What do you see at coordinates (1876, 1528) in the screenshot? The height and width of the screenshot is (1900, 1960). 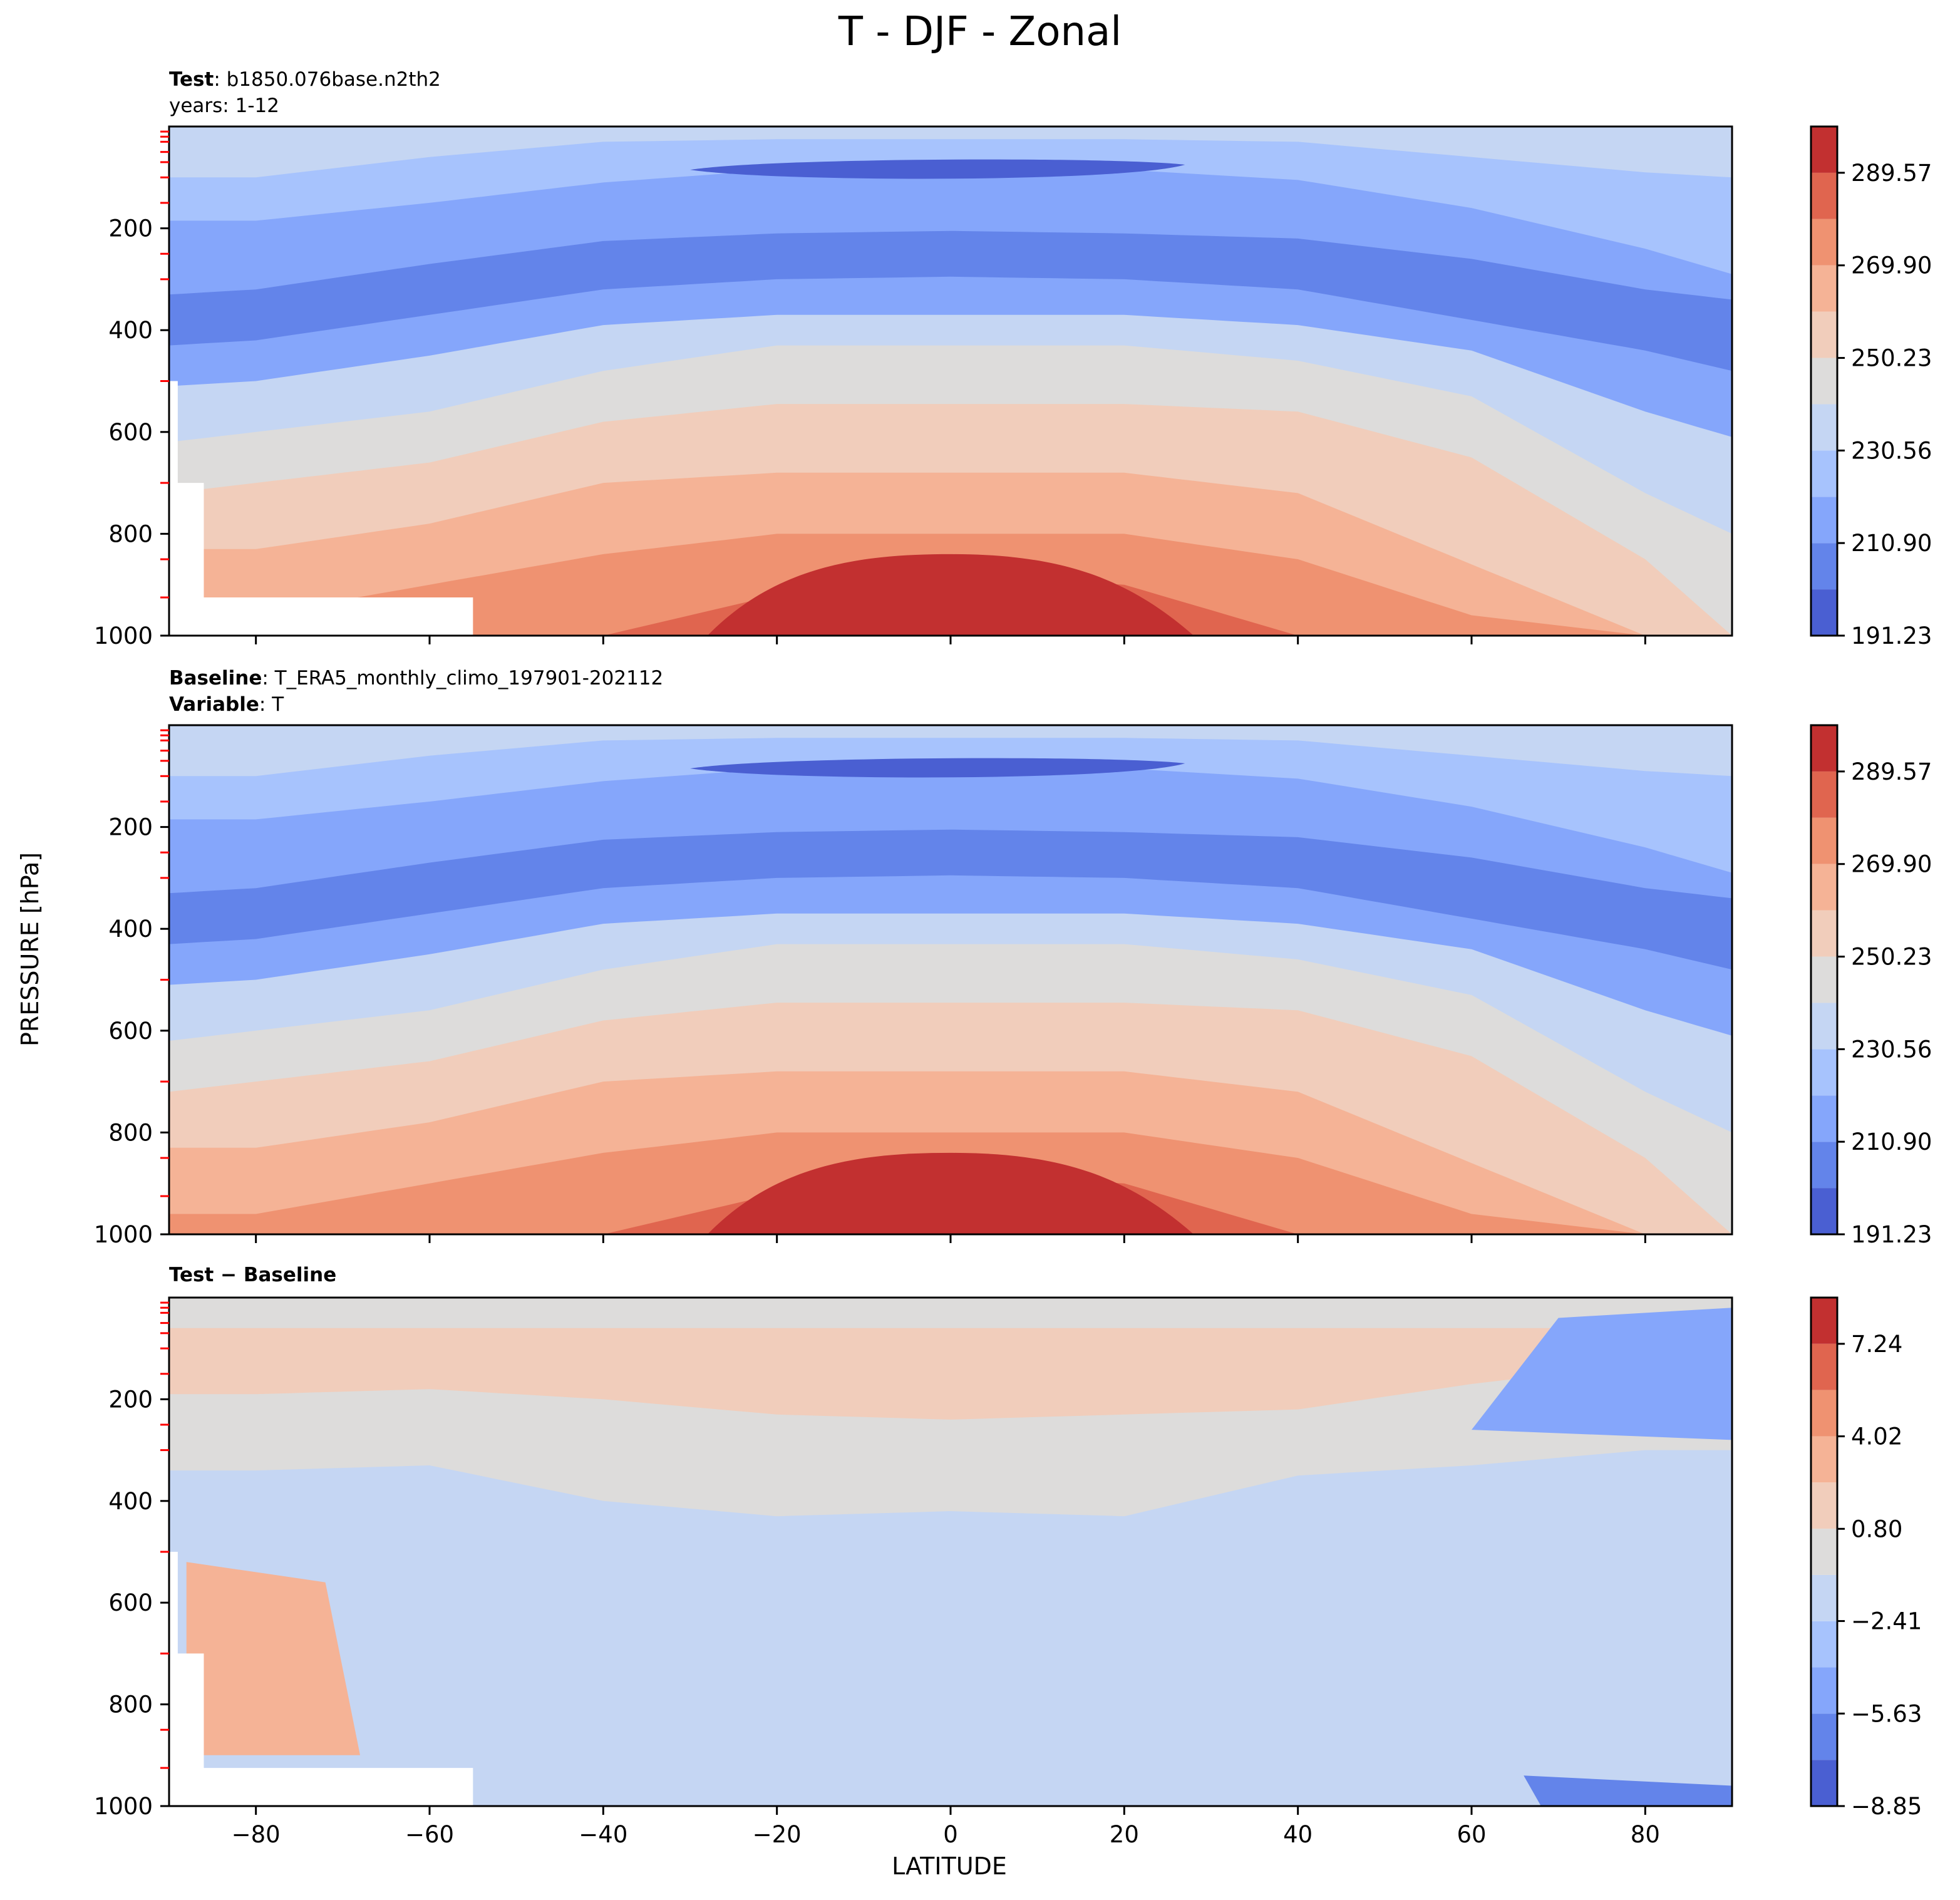 I see `colorbar-tick-label: 0.80` at bounding box center [1876, 1528].